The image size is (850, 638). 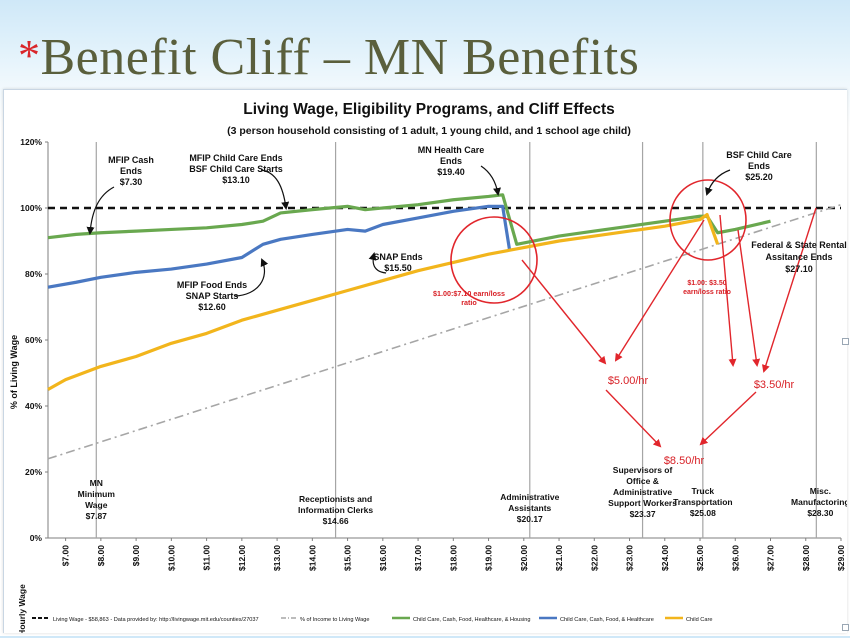 What do you see at coordinates (36, 538) in the screenshot?
I see `y-tick-label: 0%` at bounding box center [36, 538].